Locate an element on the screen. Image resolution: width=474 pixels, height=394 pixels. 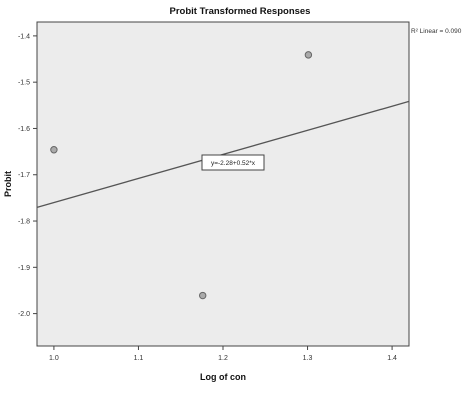
y-tick-label: -1.8 is located at coordinates (24, 222).